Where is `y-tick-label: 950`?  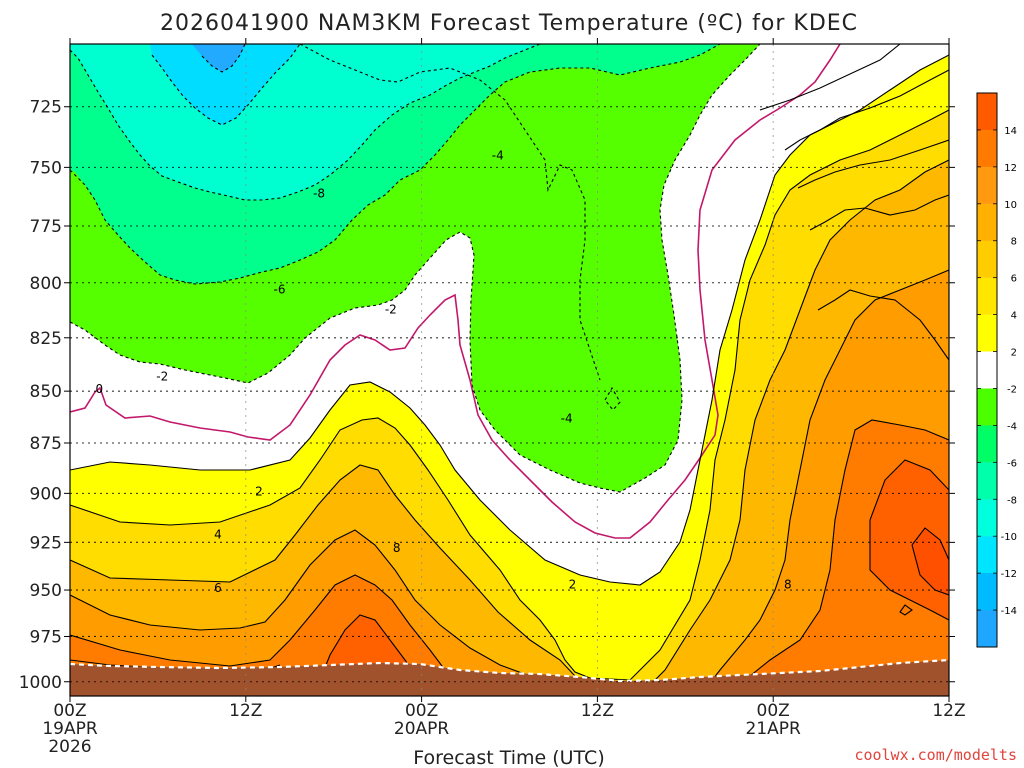 y-tick-label: 950 is located at coordinates (46, 591).